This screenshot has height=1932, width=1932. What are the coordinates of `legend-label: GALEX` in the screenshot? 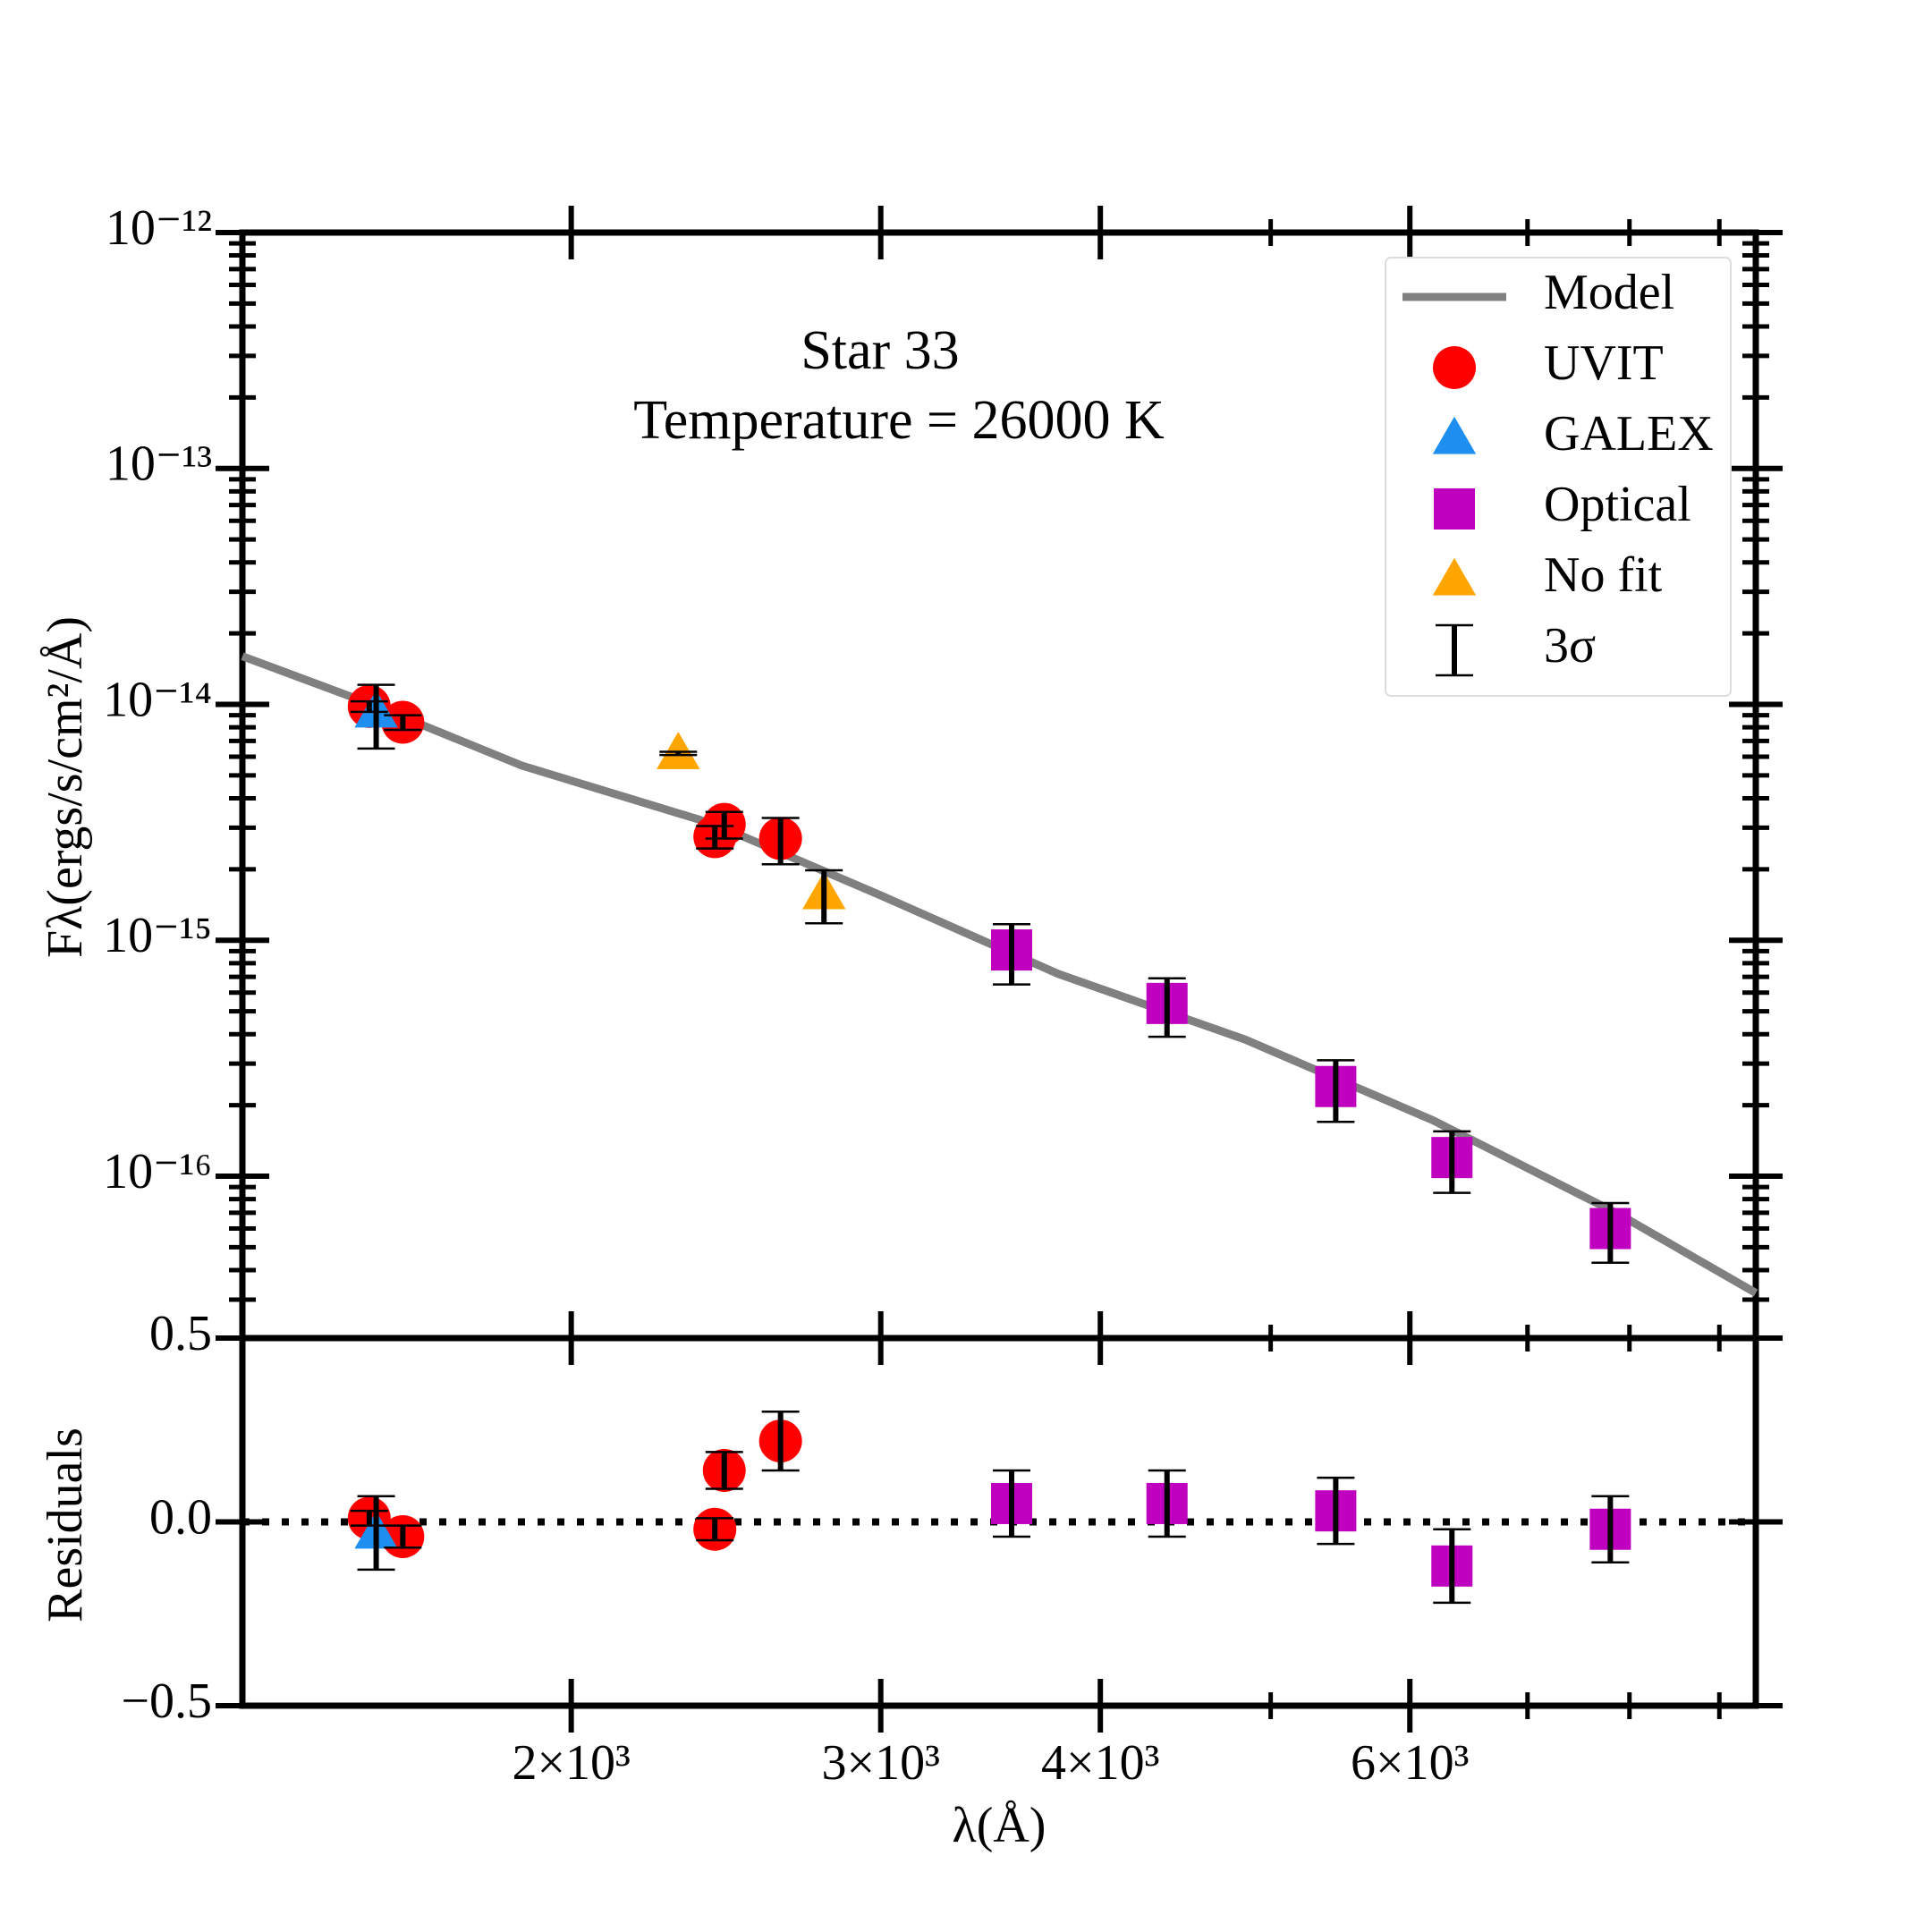 It's located at (1629, 434).